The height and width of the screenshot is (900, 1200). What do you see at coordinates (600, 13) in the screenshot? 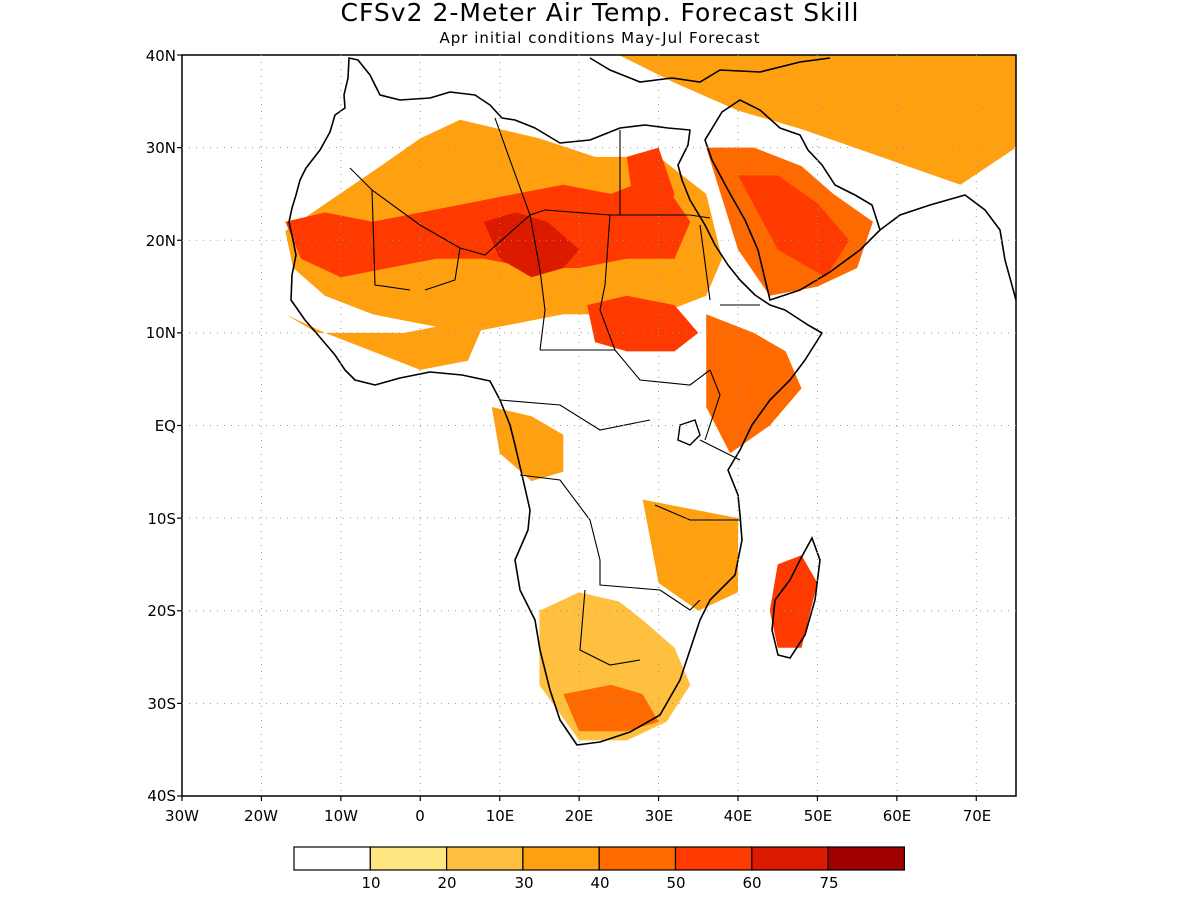
I see `map-title: CFSv2 2-Meter Air Temp. Forecast Skill` at bounding box center [600, 13].